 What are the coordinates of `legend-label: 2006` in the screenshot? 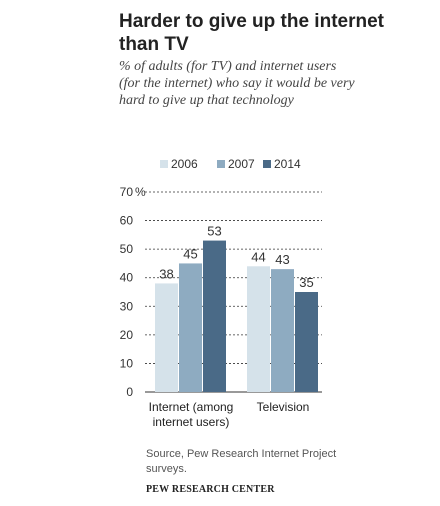 It's located at (184, 164).